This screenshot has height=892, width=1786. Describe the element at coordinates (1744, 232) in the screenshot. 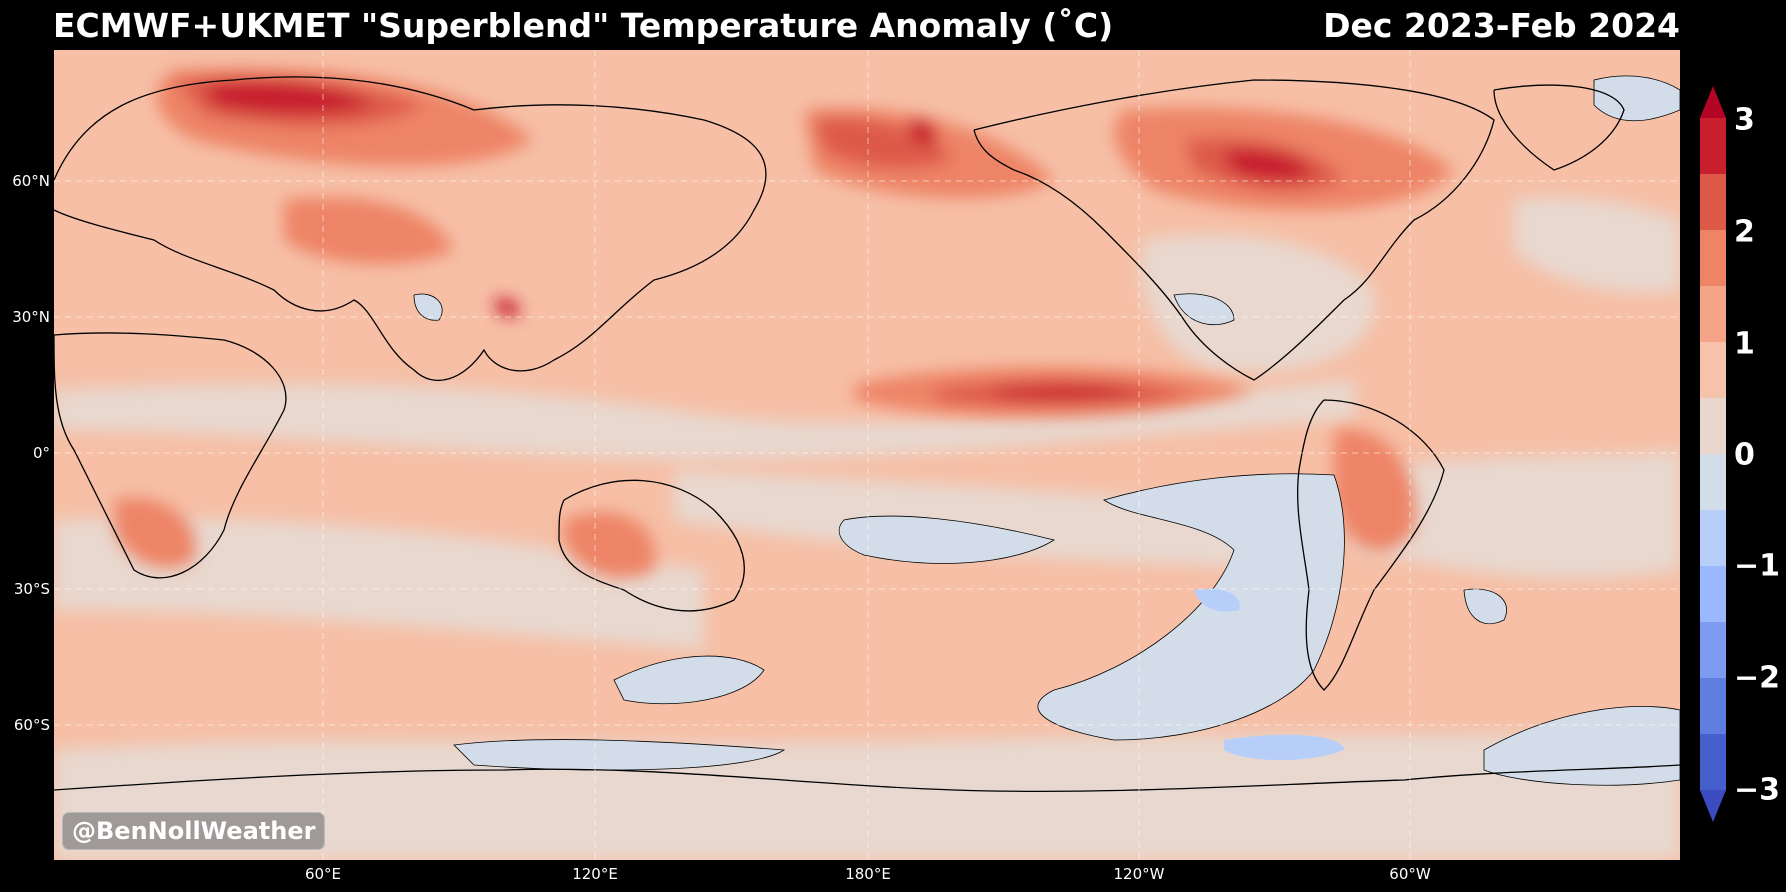

I see `colorbar-label-2: 2` at that location.